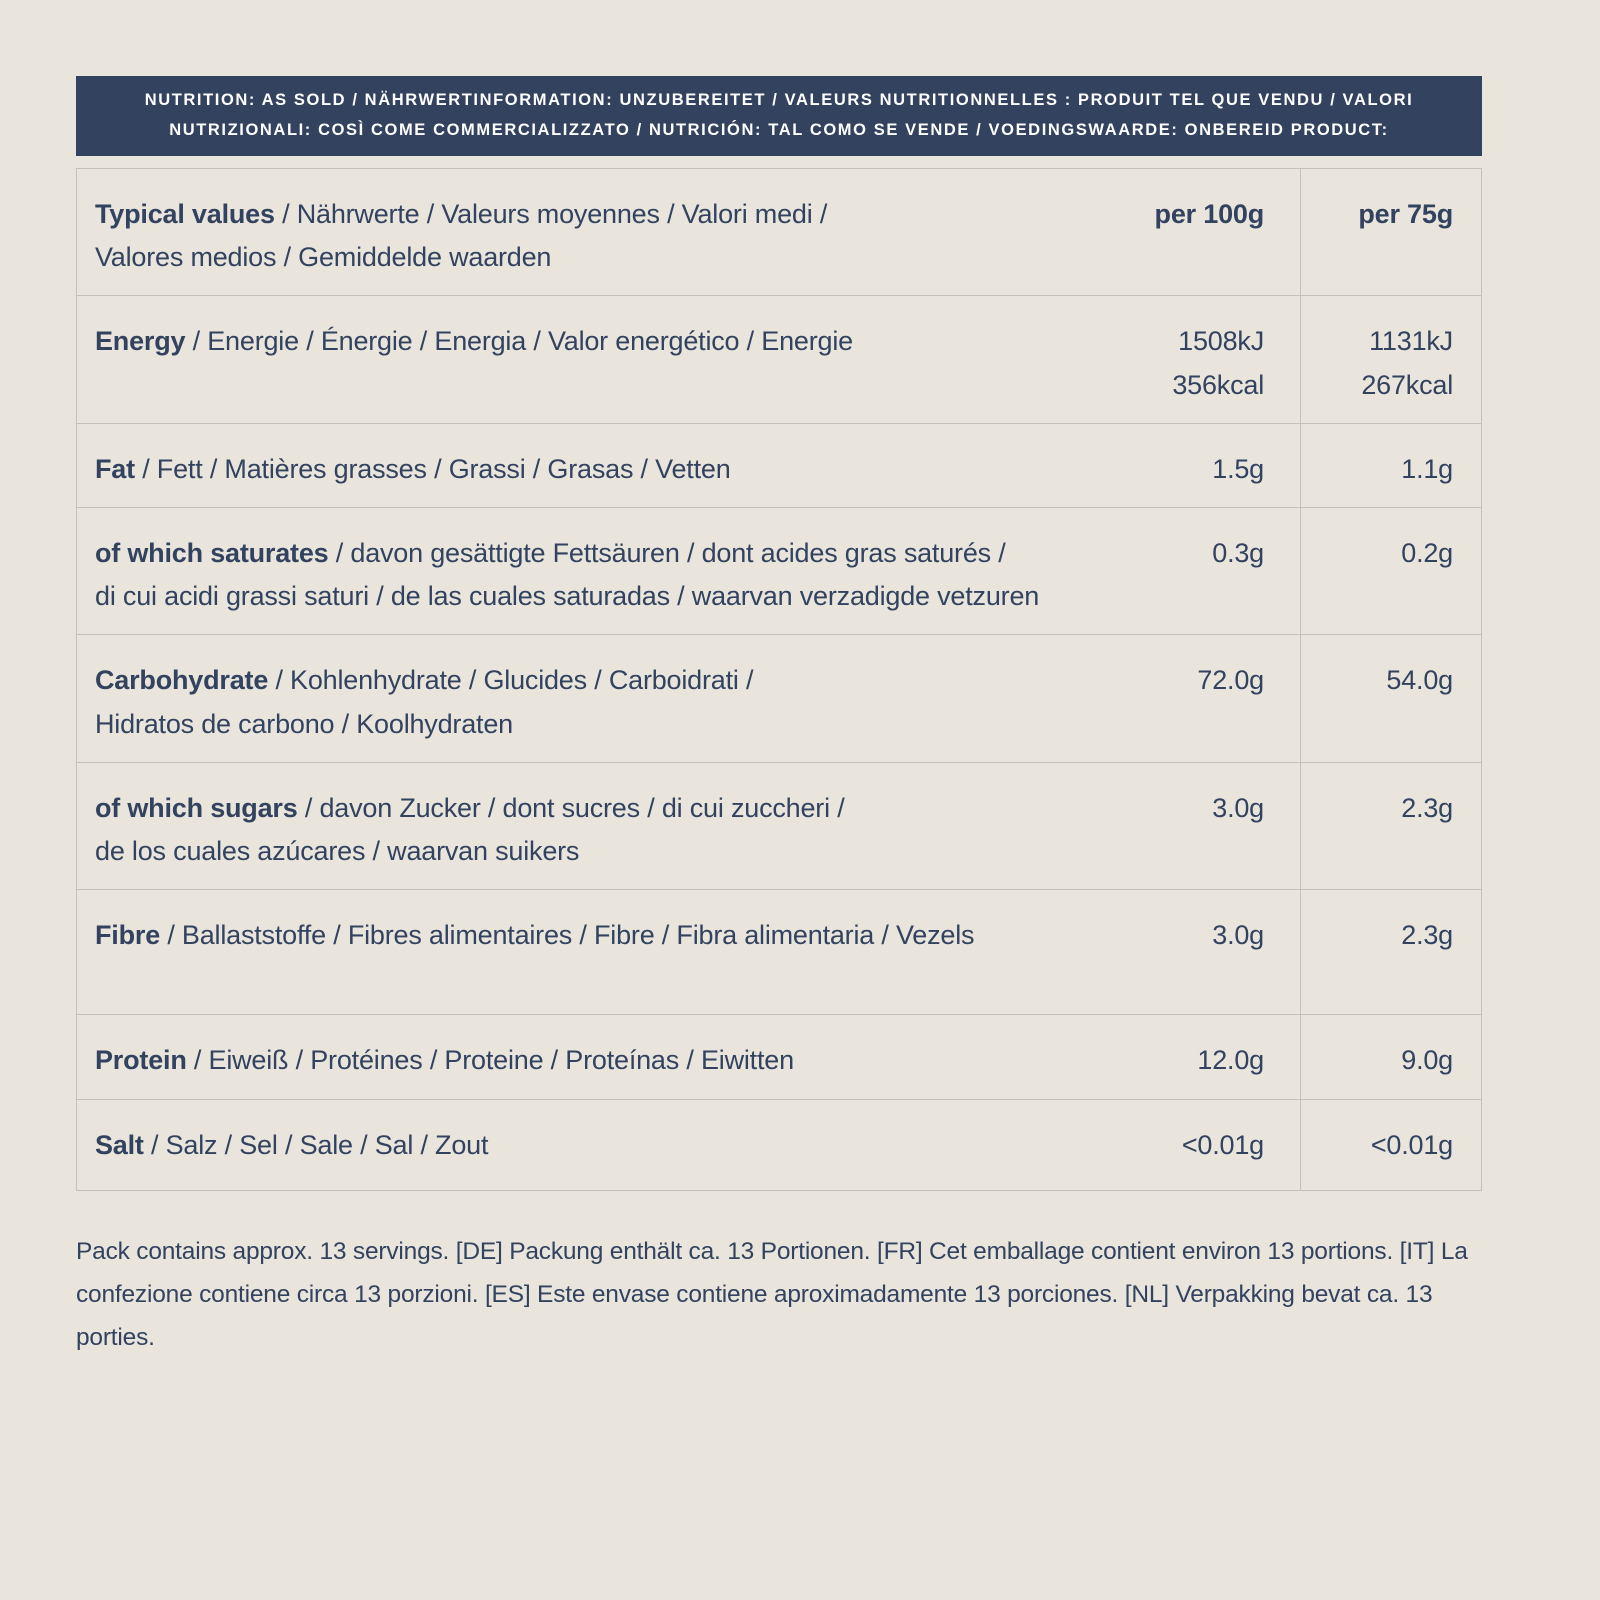 The width and height of the screenshot is (1600, 1600). Describe the element at coordinates (119, 1145) in the screenshot. I see `row-label-bold: Salt` at that location.